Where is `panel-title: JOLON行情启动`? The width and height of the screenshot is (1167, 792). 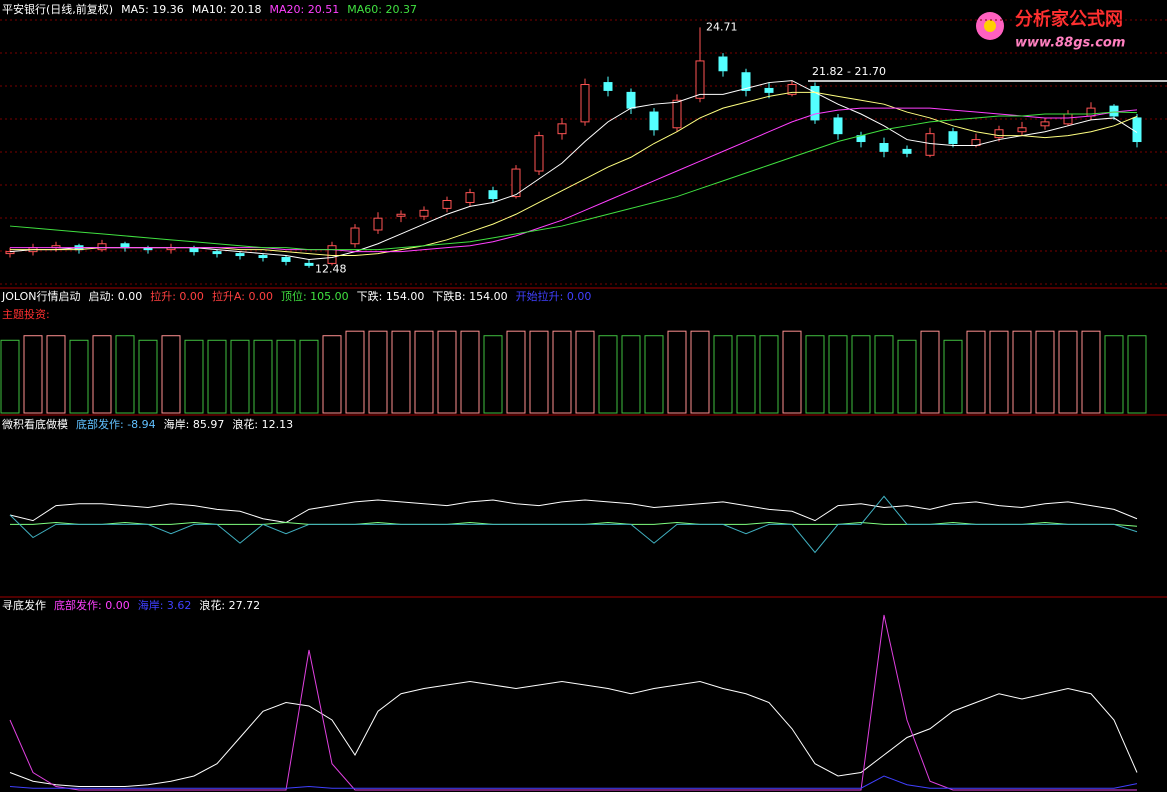
panel-title: JOLON行情启动 is located at coordinates (41, 296).